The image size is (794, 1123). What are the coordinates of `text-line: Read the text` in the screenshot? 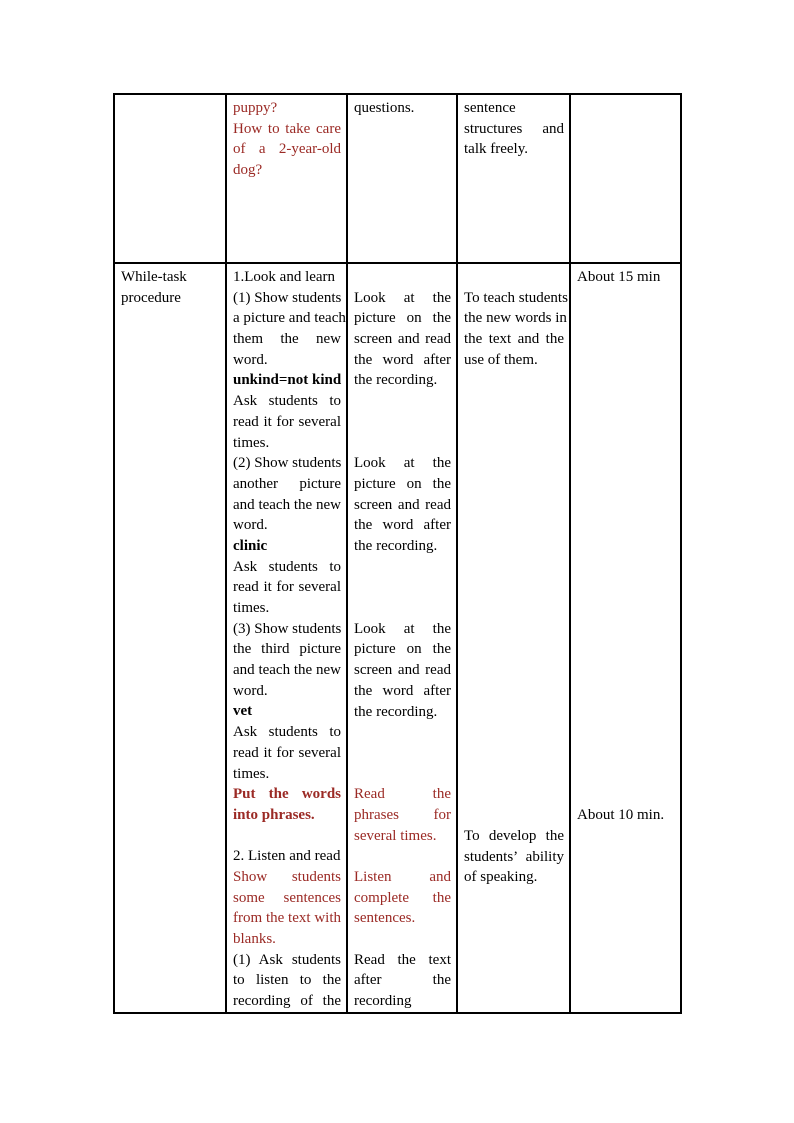 It's located at (402, 959).